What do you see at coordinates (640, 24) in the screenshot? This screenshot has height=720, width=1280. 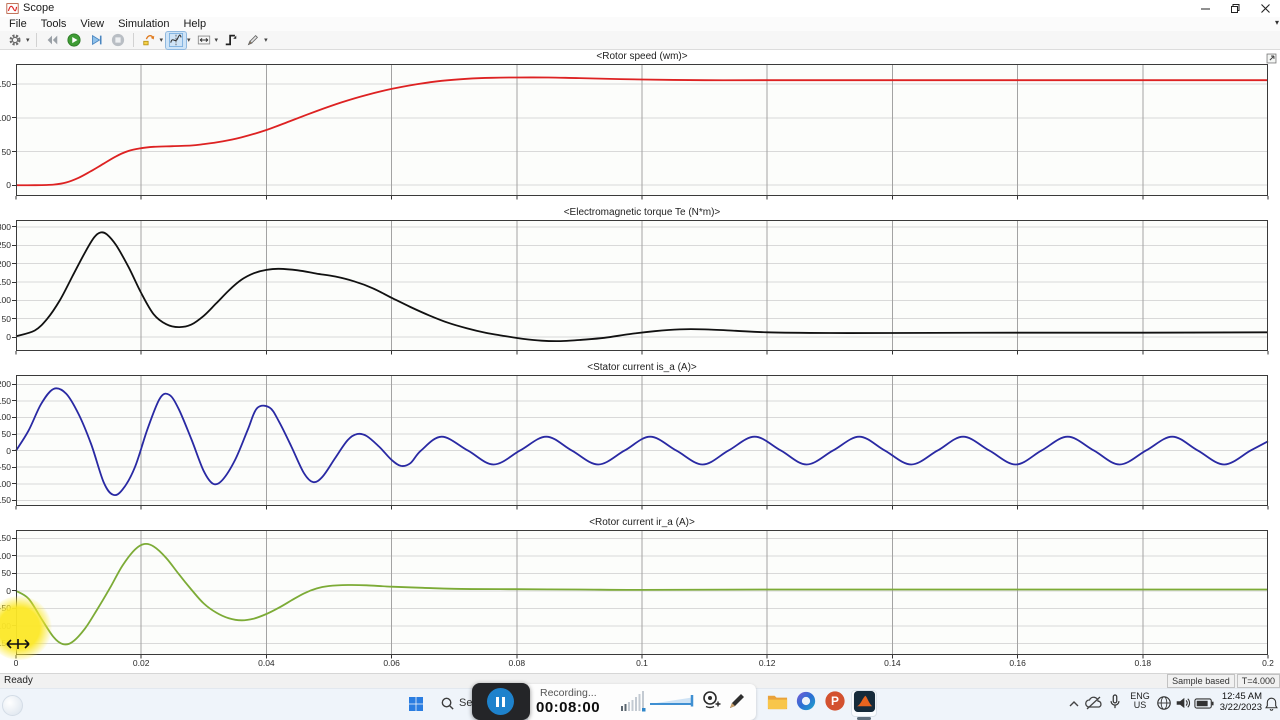 I see `menu-bar: File Tools View Simulation Help ▾` at bounding box center [640, 24].